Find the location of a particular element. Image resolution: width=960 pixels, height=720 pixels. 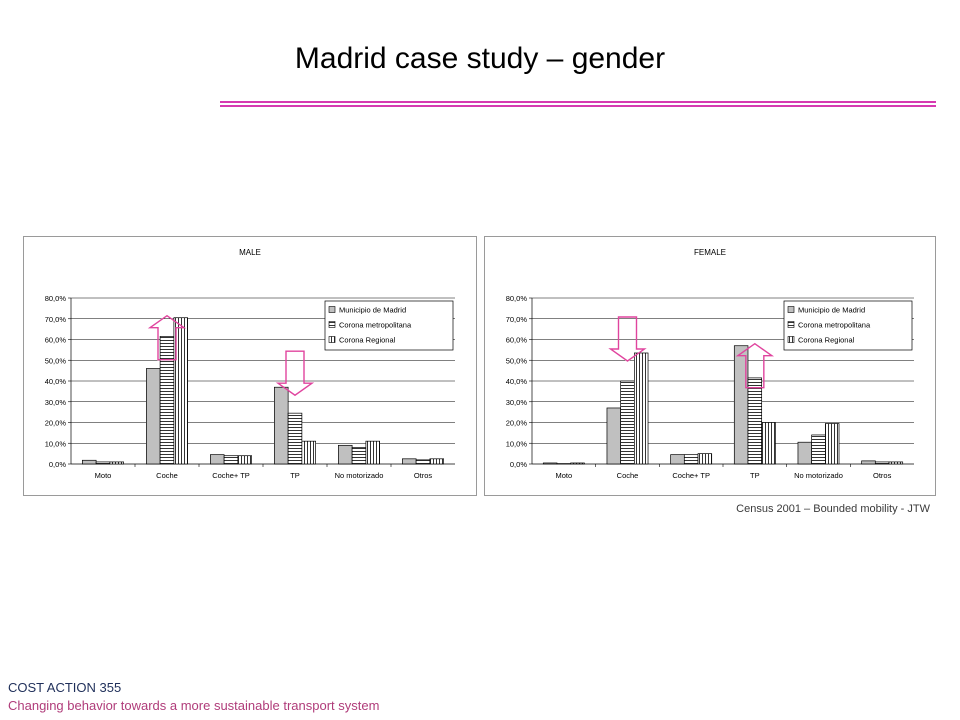

title-divider-top is located at coordinates (578, 102).